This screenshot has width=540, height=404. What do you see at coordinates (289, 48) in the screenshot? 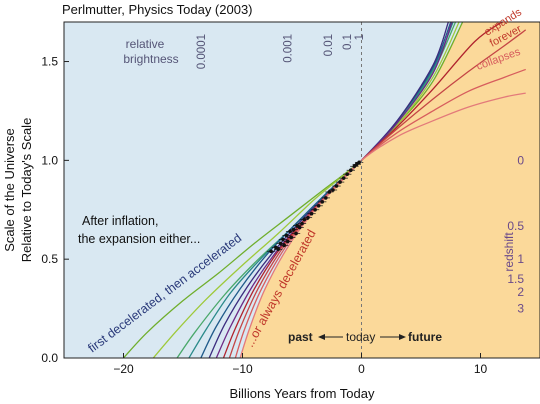
I see `brightness-tick-label-2: 0.001` at bounding box center [289, 48].